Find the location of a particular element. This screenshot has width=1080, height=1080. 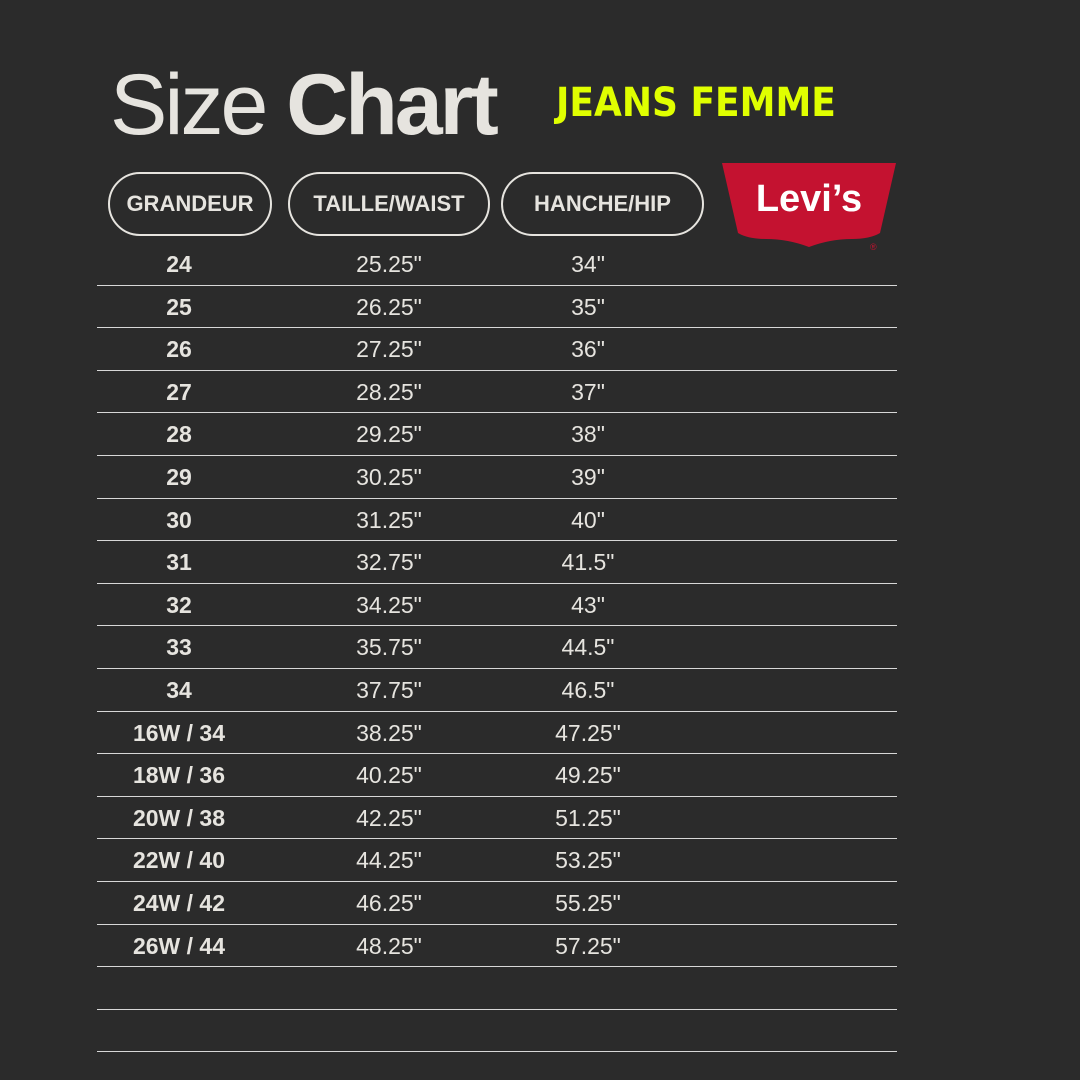

header-waist: TAILLE/WAIST is located at coordinates (389, 204).